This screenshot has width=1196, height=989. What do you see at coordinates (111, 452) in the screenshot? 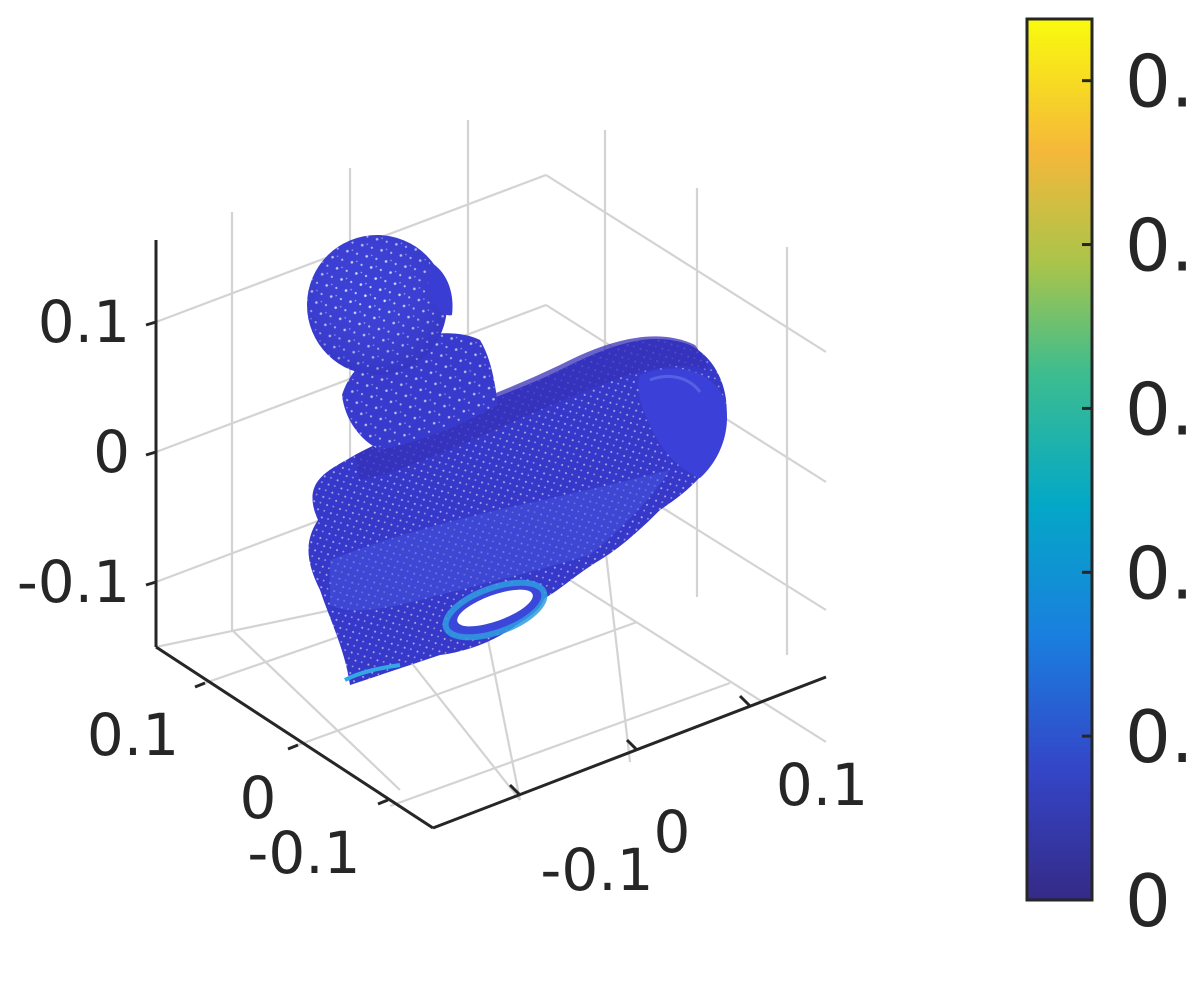
I see `z-tick-label: 0` at bounding box center [111, 452].